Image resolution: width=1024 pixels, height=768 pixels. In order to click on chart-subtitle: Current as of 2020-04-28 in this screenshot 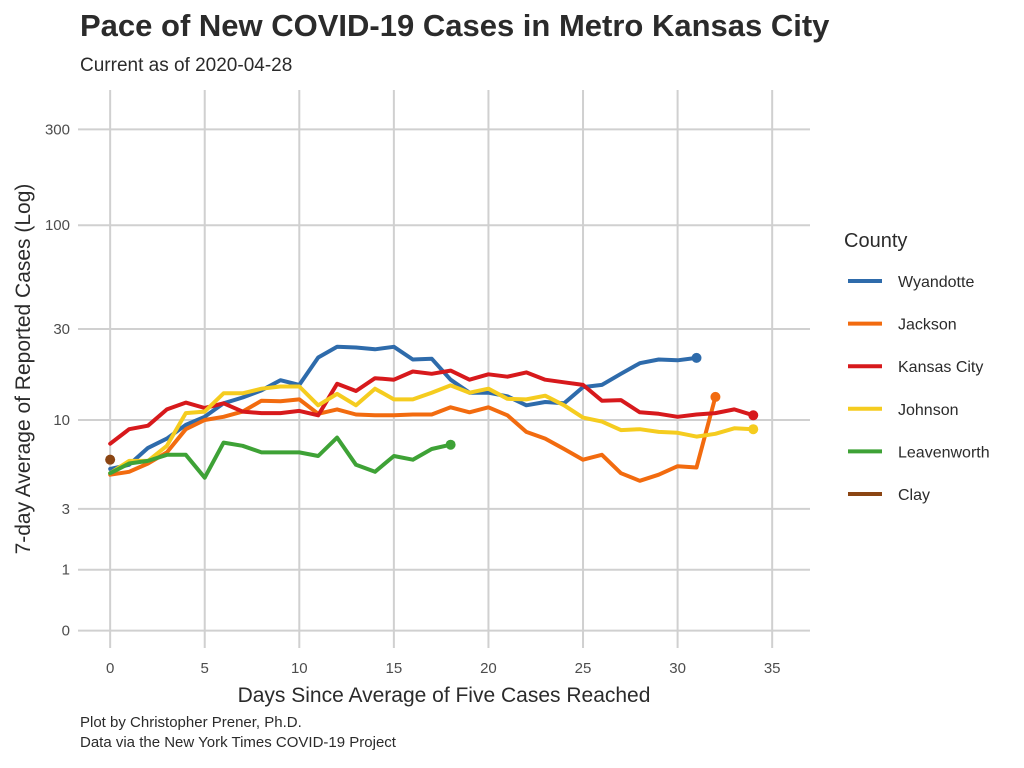, I will do `click(186, 65)`.